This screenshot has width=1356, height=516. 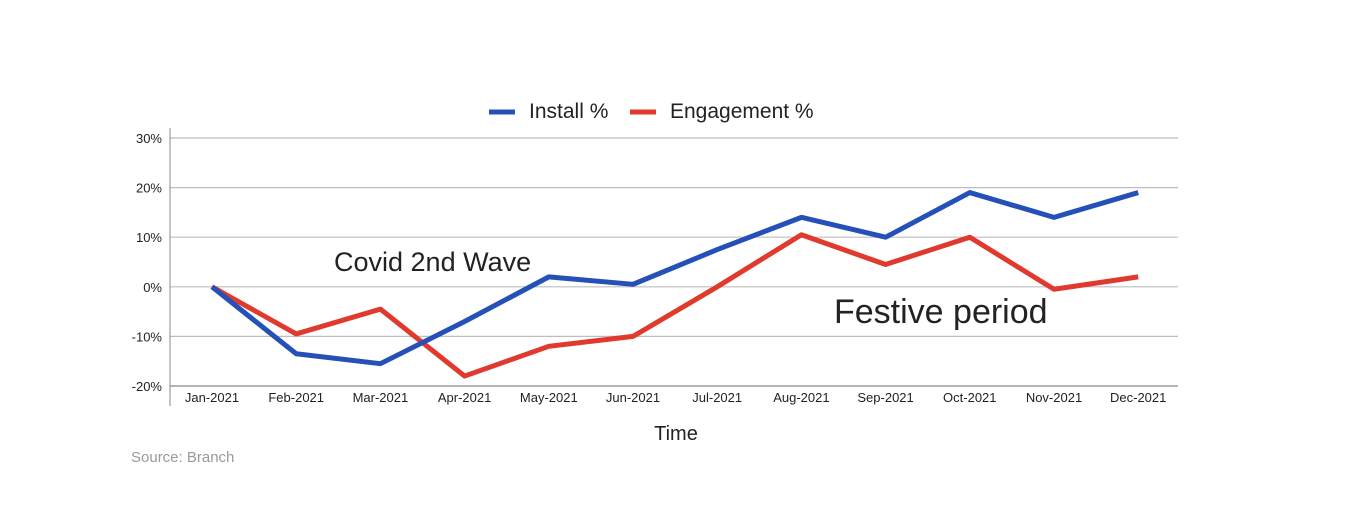 What do you see at coordinates (549, 397) in the screenshot?
I see `x-tick-label: May-2021` at bounding box center [549, 397].